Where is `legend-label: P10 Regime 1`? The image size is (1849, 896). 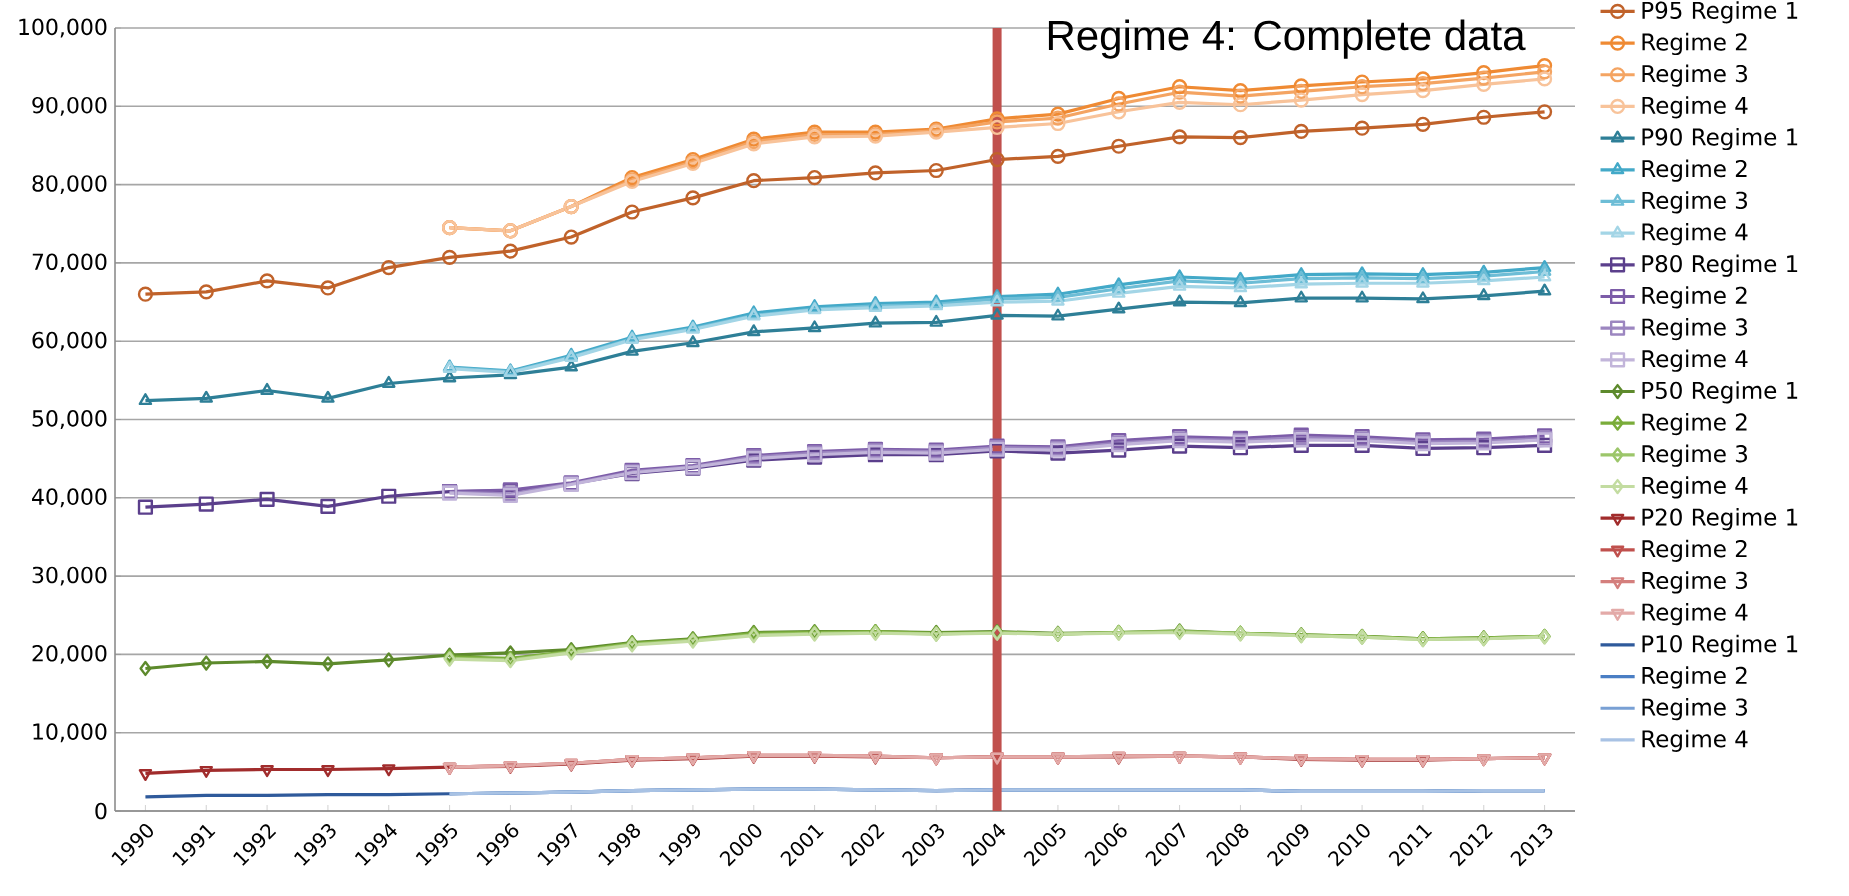
legend-label: P10 Regime 1 is located at coordinates (1720, 645).